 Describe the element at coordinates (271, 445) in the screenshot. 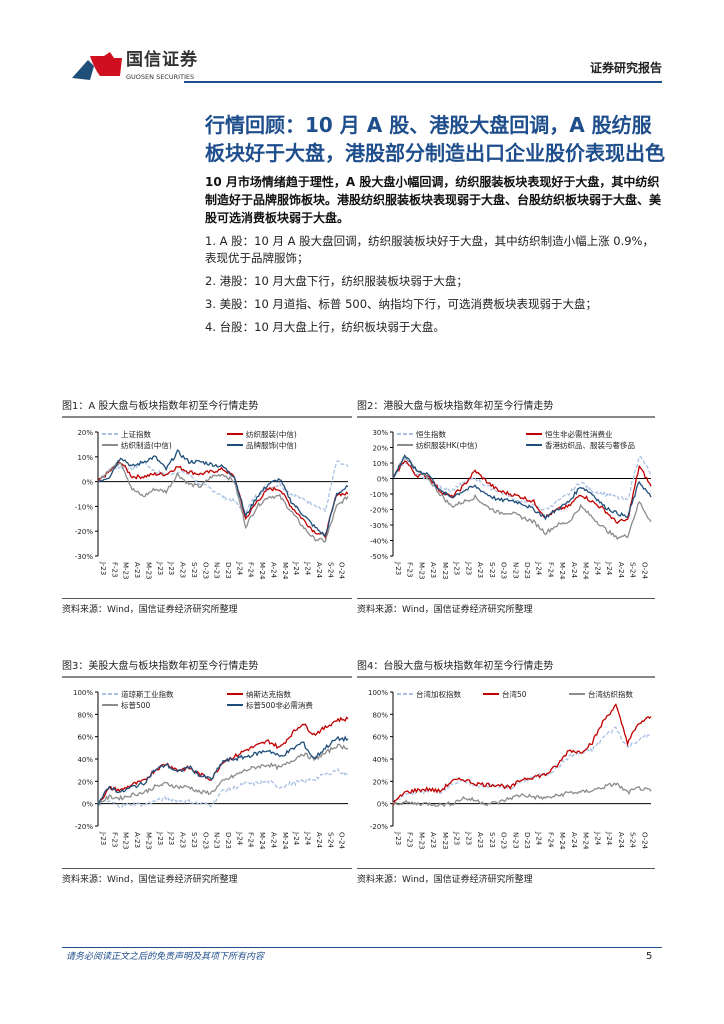

I see `legend-label: 品牌服饰(中信)` at that location.